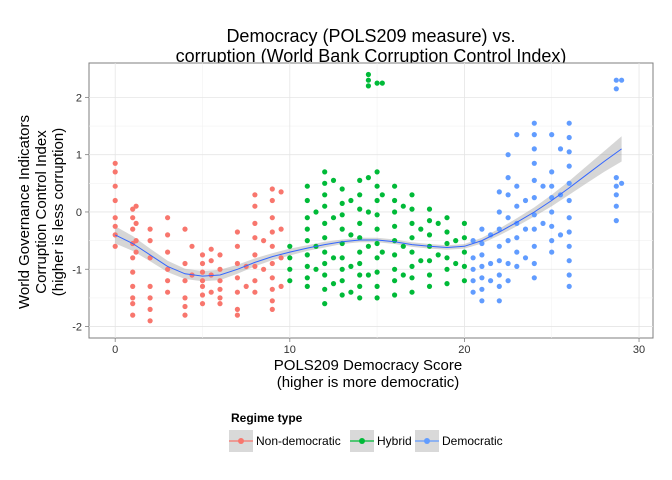 This screenshot has height=480, width=672. What do you see at coordinates (58, 212) in the screenshot?
I see `y-axis-title-line-3: (higher is less corruption)` at bounding box center [58, 212].